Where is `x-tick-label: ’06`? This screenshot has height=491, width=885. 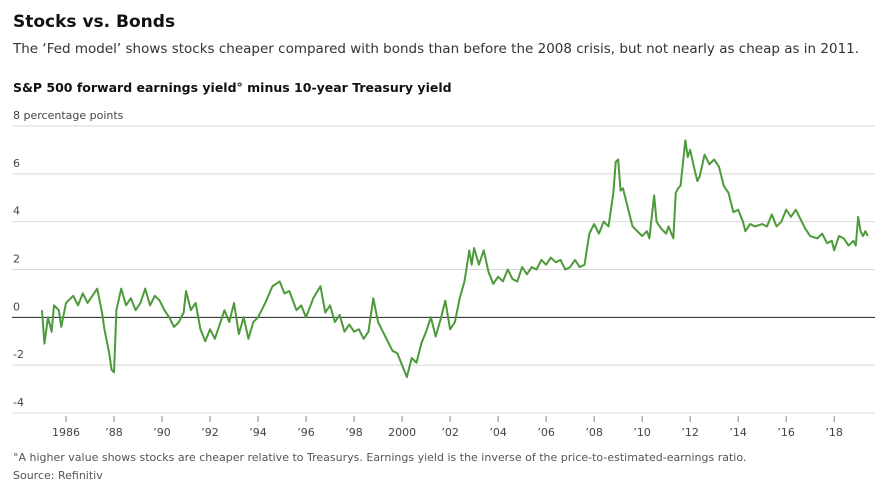
x-tick-label: ’06 is located at coordinates (546, 432).